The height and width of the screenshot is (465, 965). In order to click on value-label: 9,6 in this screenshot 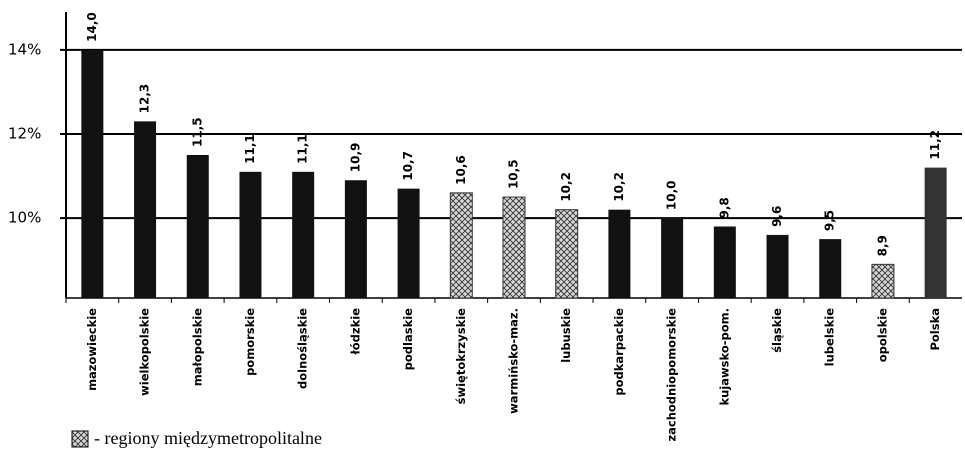, I will do `click(777, 216)`.